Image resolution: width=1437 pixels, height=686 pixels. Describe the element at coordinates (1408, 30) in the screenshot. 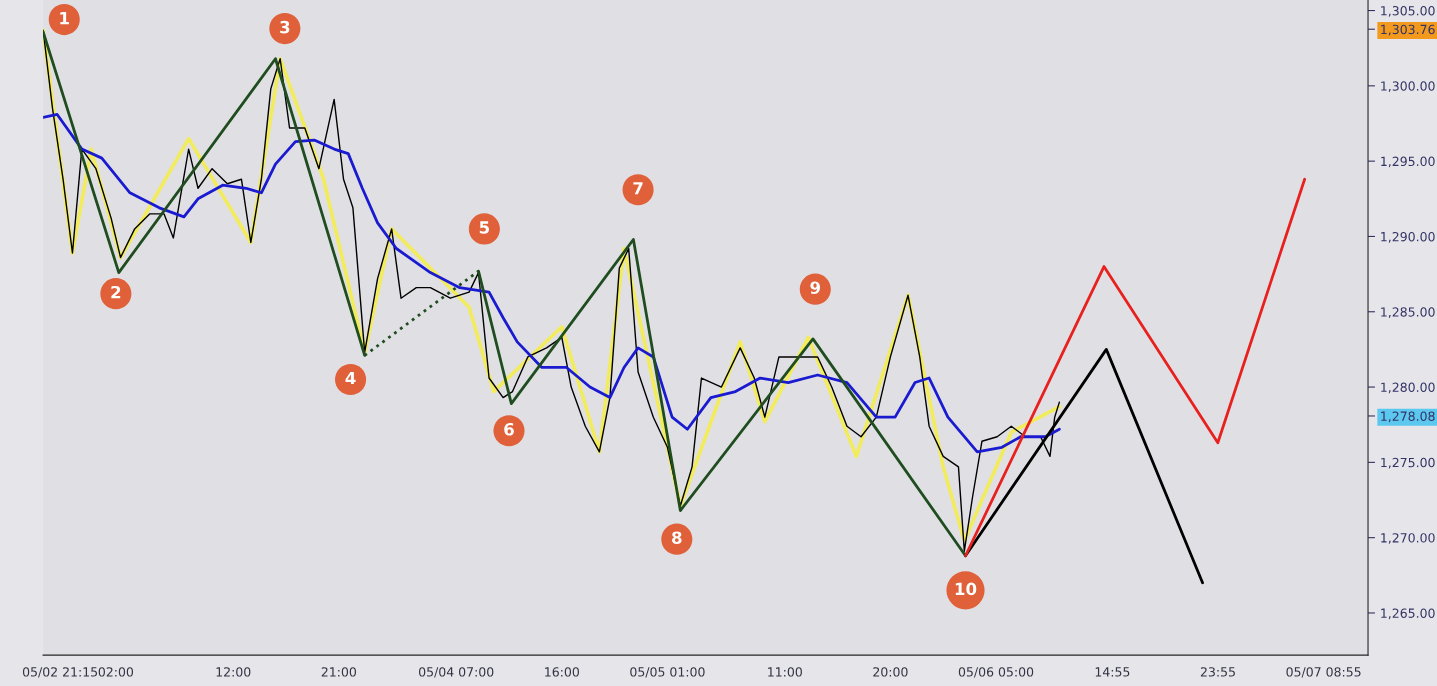

I see `y-tick-label: 1,303.76` at that location.